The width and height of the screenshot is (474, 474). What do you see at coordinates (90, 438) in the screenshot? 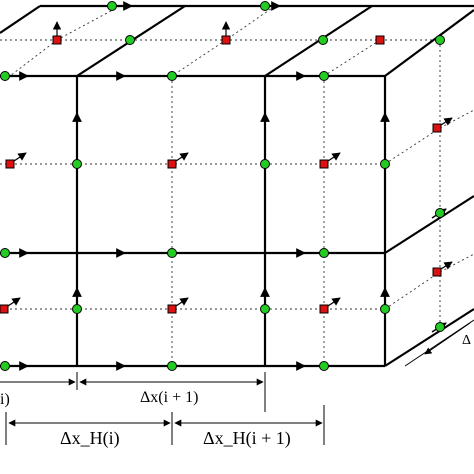
I see `label-dxH-i: Δx_H(i)` at bounding box center [90, 438].